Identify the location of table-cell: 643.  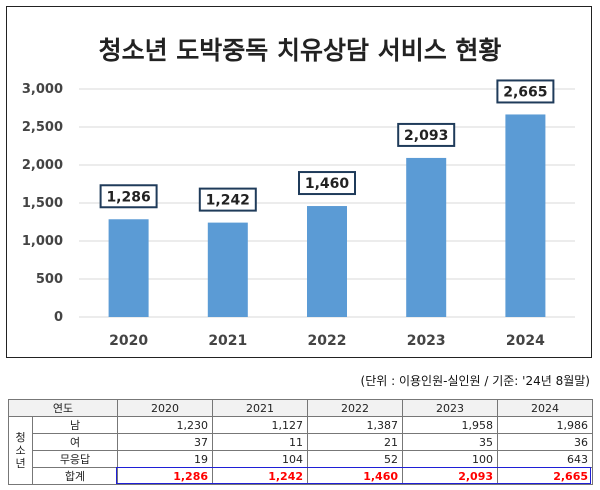
(545, 459).